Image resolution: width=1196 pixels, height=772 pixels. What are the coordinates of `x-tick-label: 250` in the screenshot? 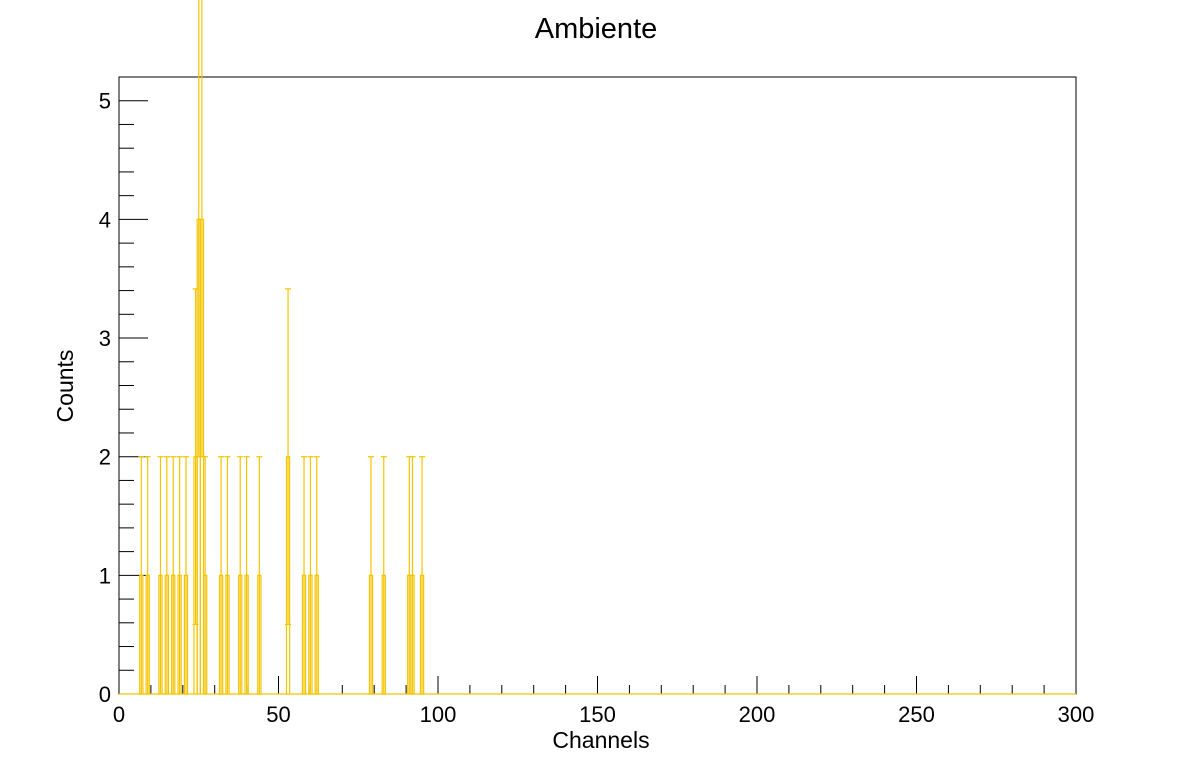 It's located at (916, 714).